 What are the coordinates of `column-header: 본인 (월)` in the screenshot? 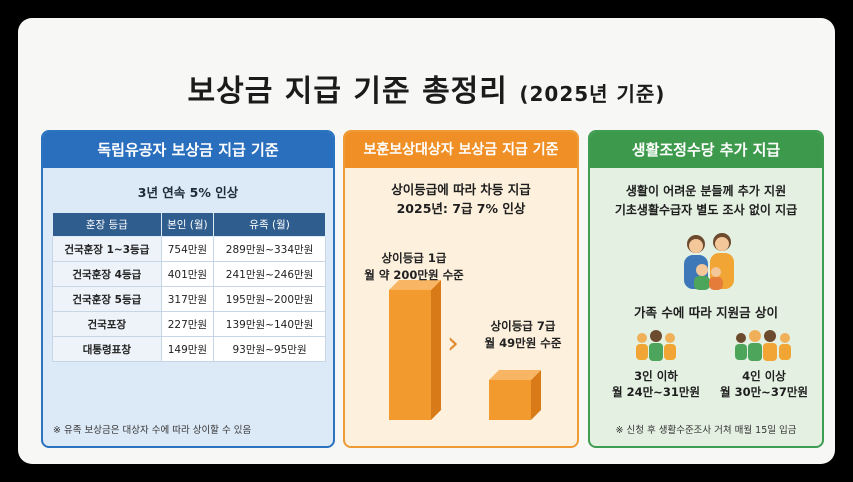 It's located at (187, 224).